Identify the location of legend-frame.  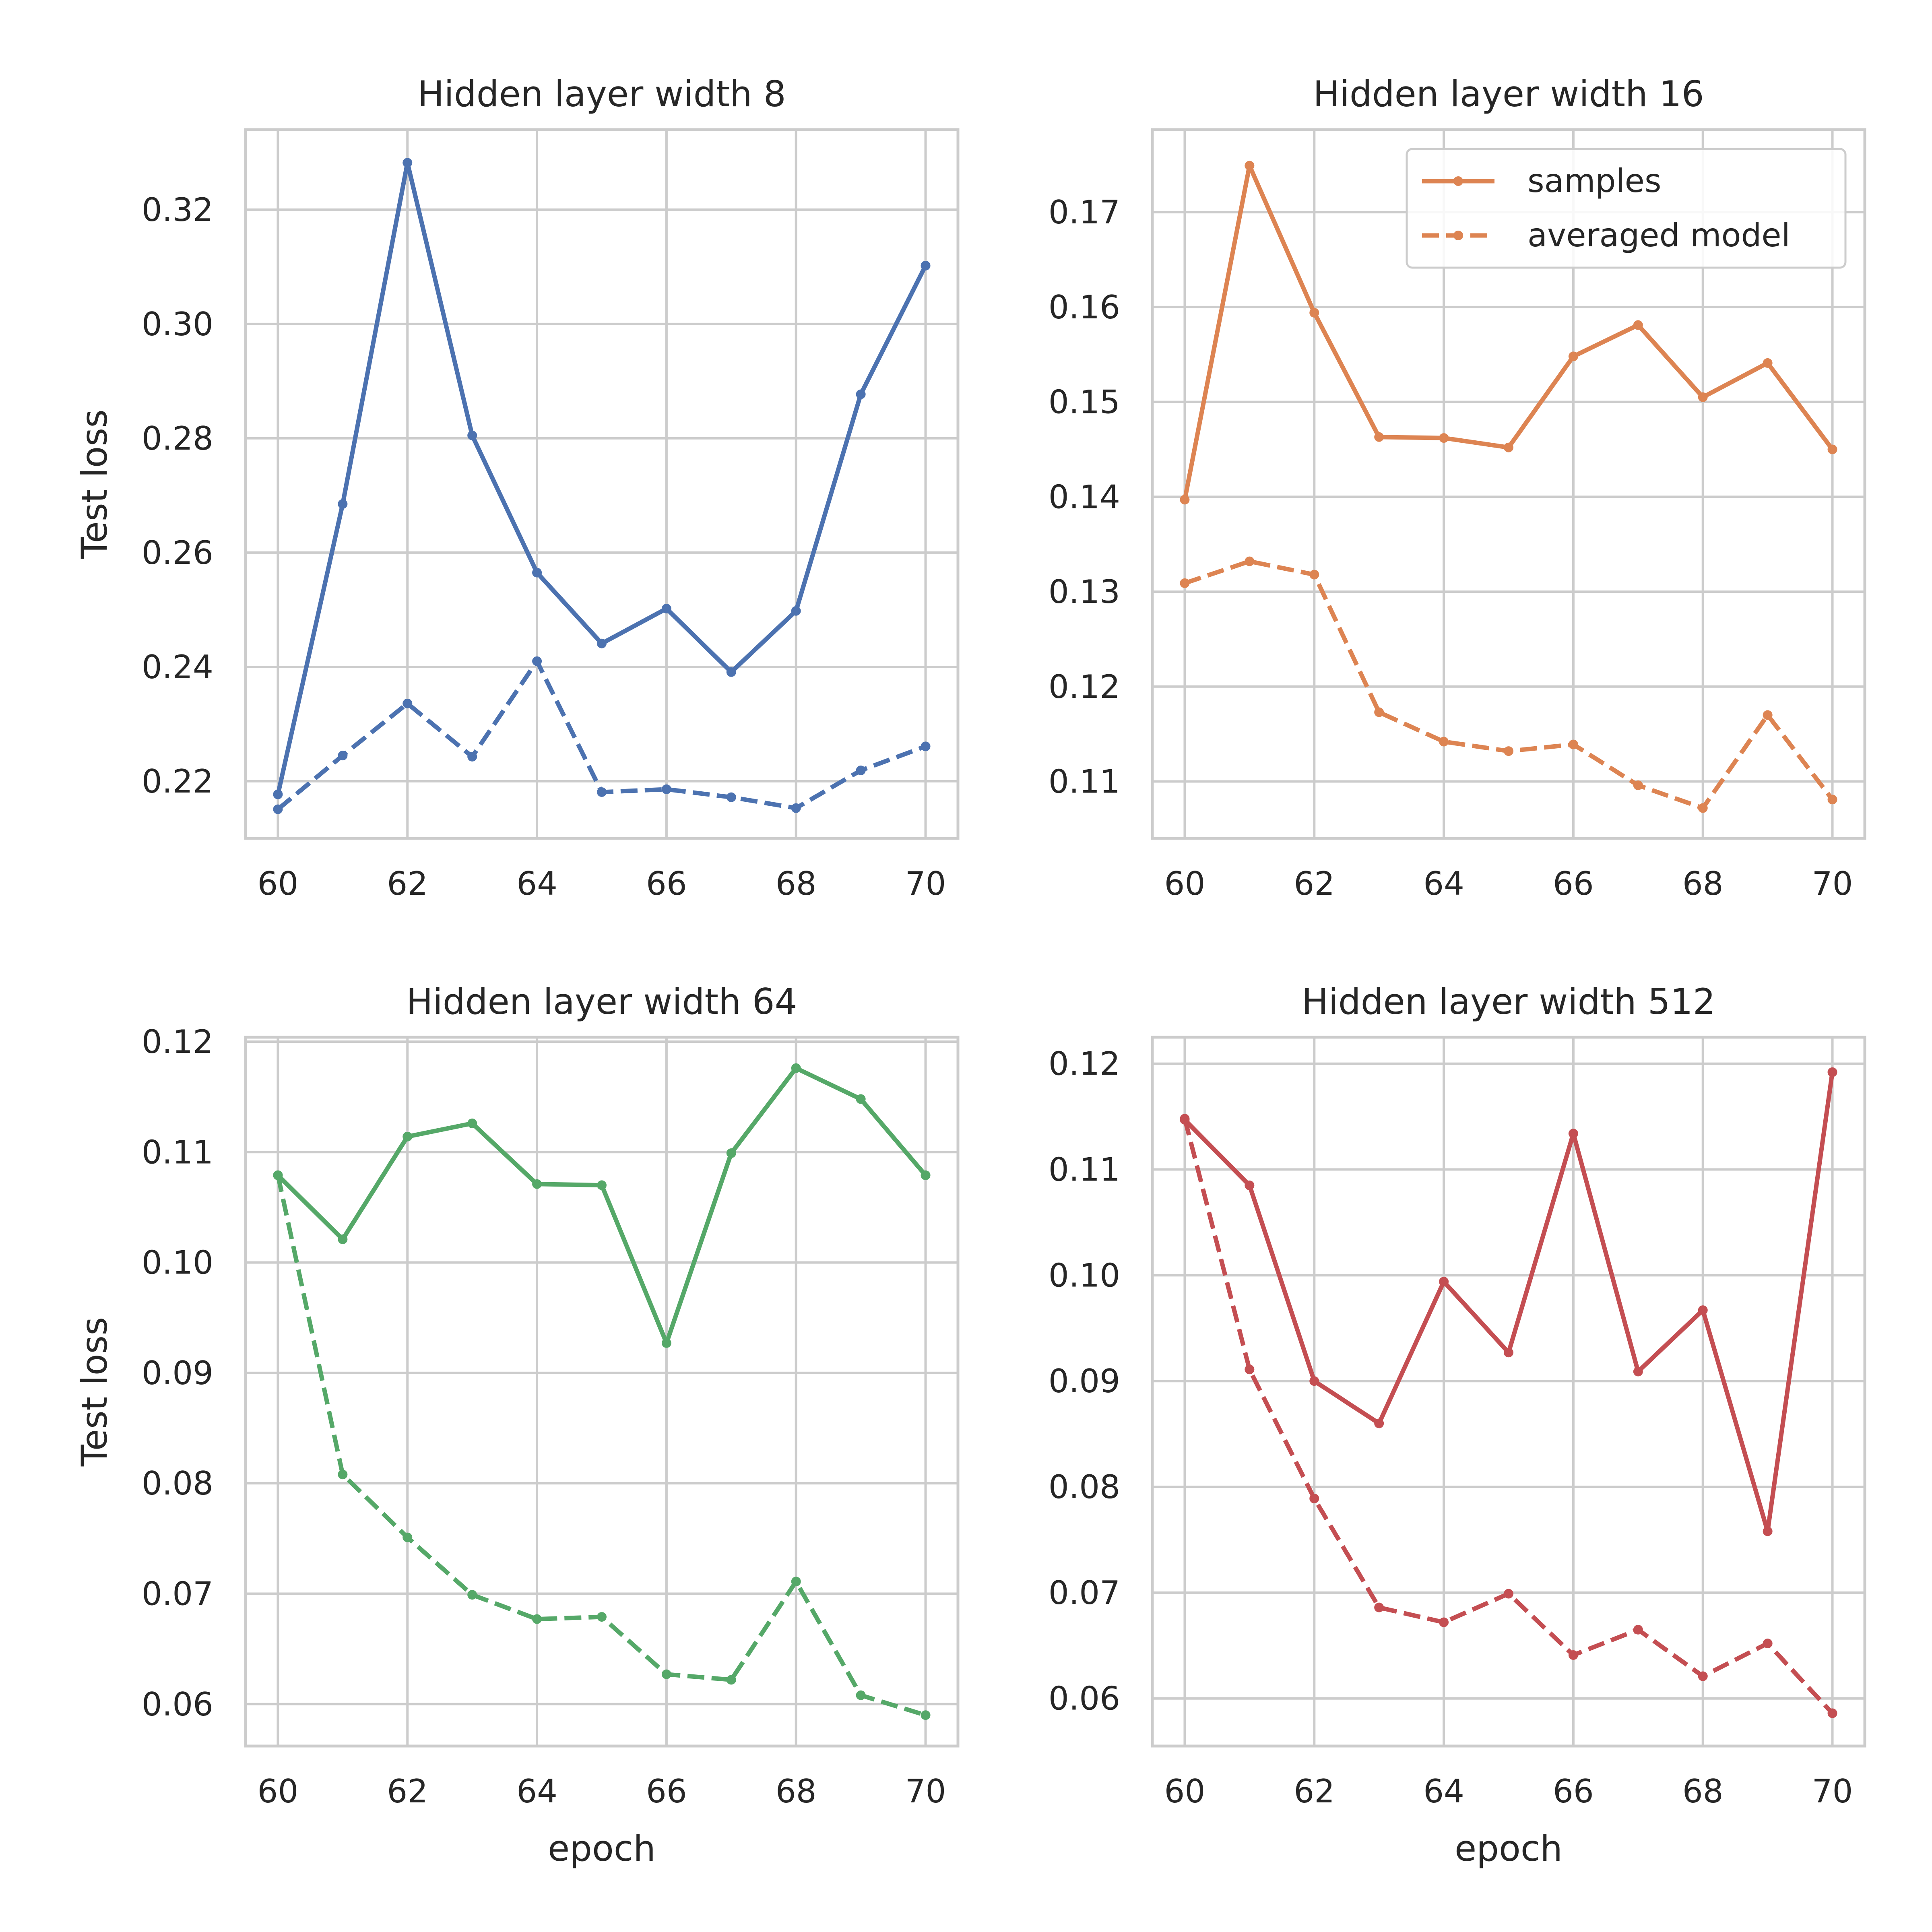
(1626, 208).